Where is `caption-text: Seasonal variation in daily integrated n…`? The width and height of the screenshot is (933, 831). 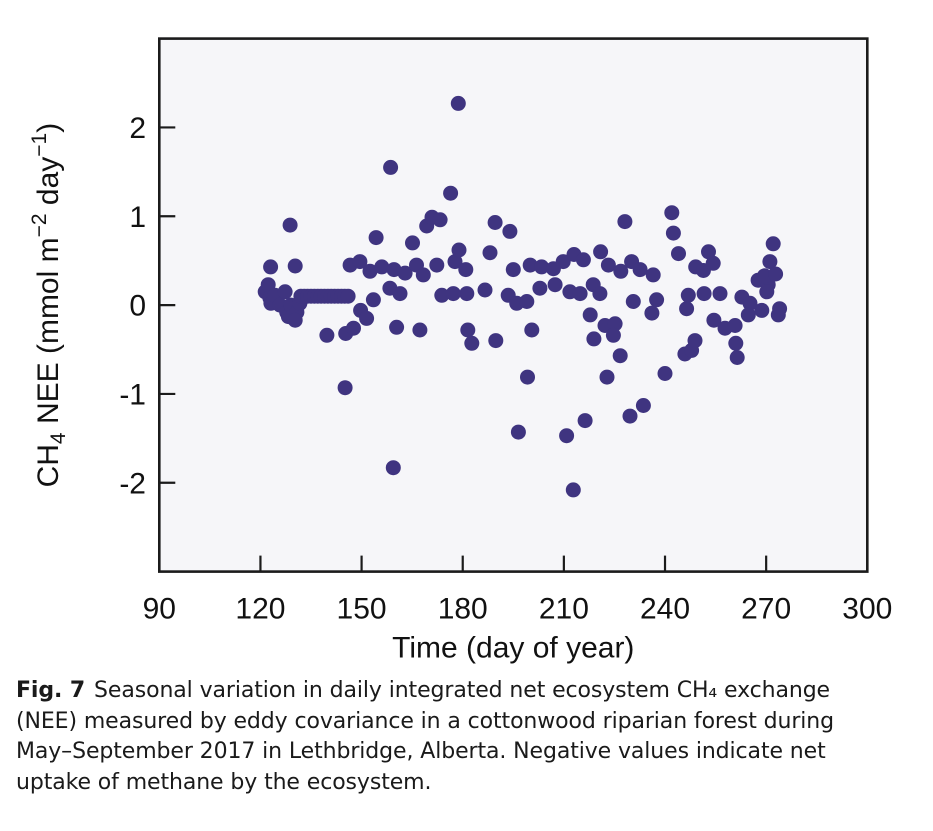 caption-text: Seasonal variation in daily integrated n… is located at coordinates (462, 690).